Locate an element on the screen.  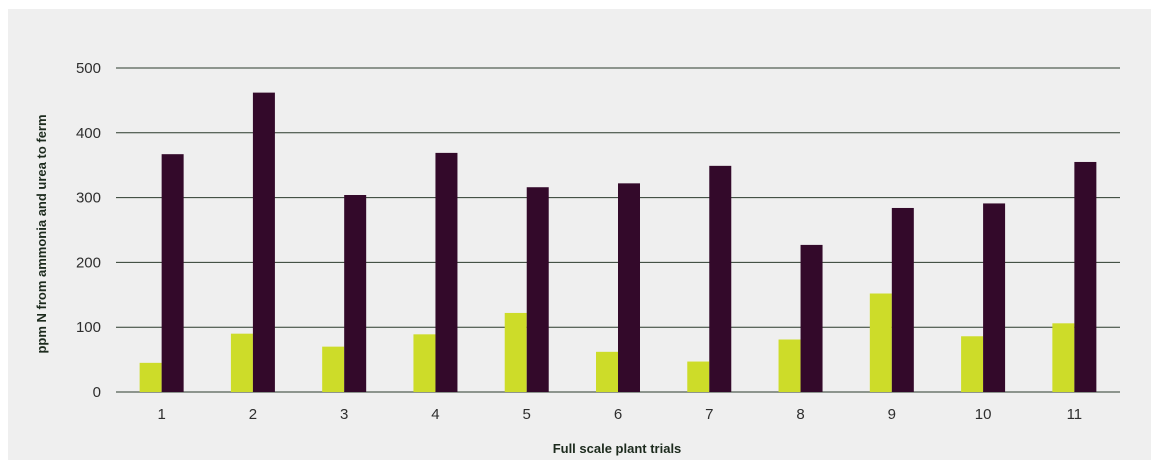
y-tick-label: 200 is located at coordinates (88, 262).